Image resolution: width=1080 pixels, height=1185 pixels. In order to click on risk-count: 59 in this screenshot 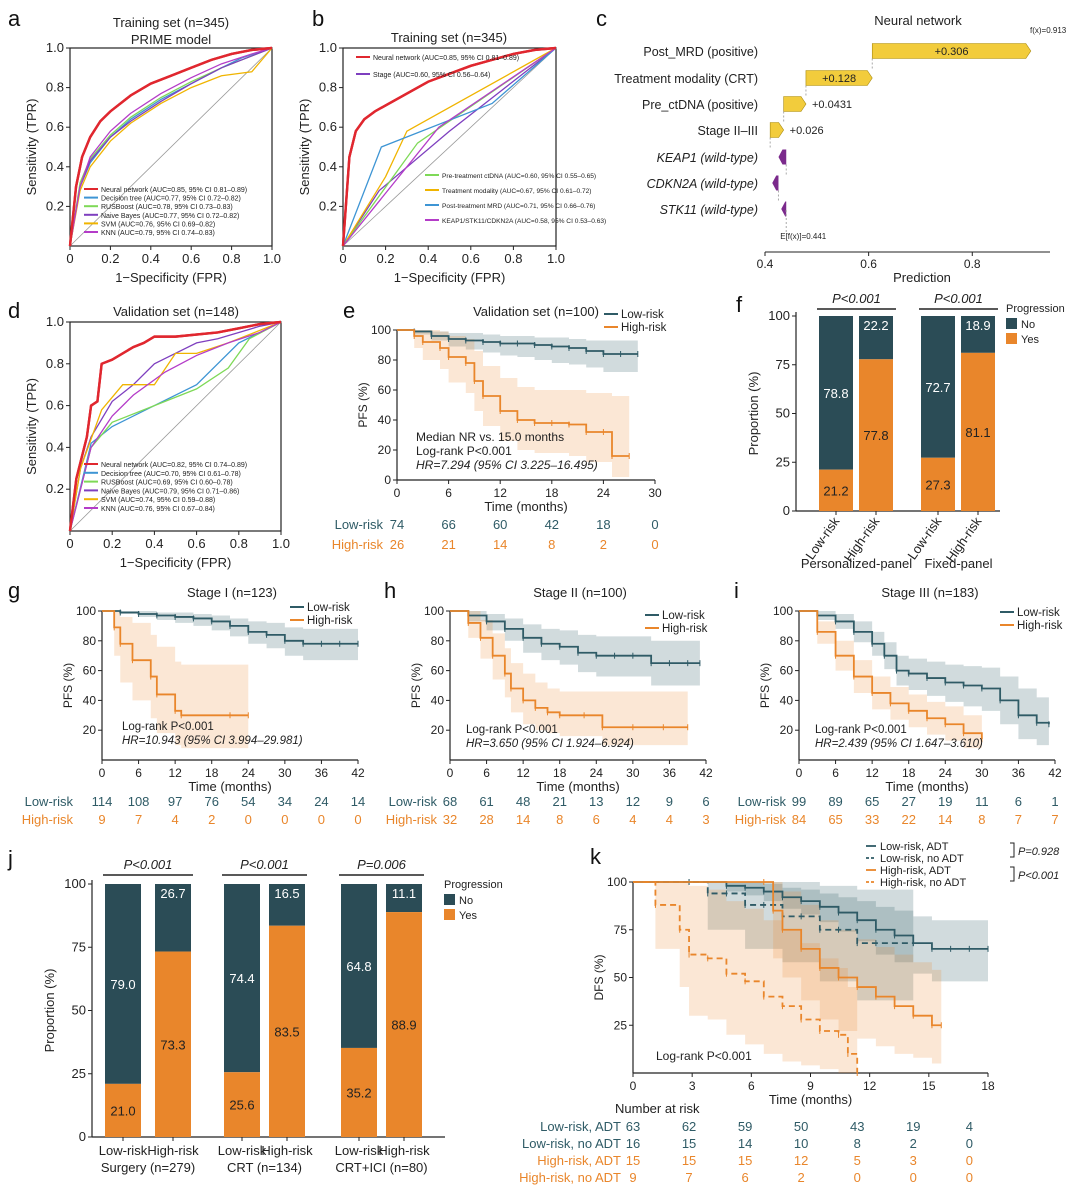, I will do `click(745, 1126)`.